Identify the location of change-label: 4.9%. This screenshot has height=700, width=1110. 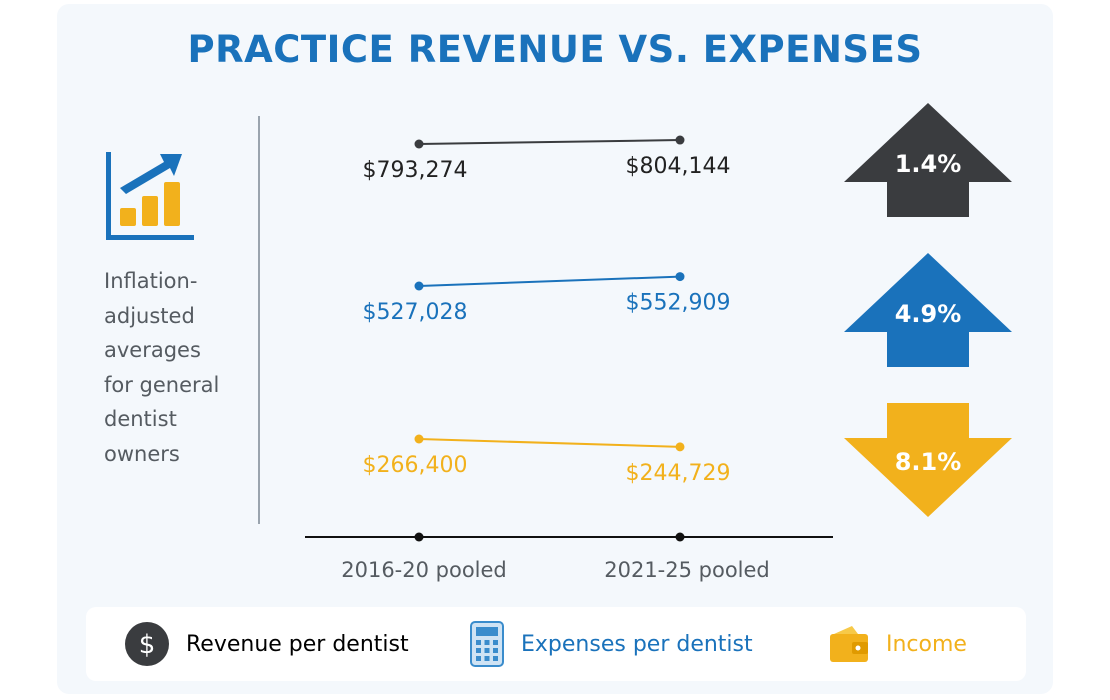
(928, 314).